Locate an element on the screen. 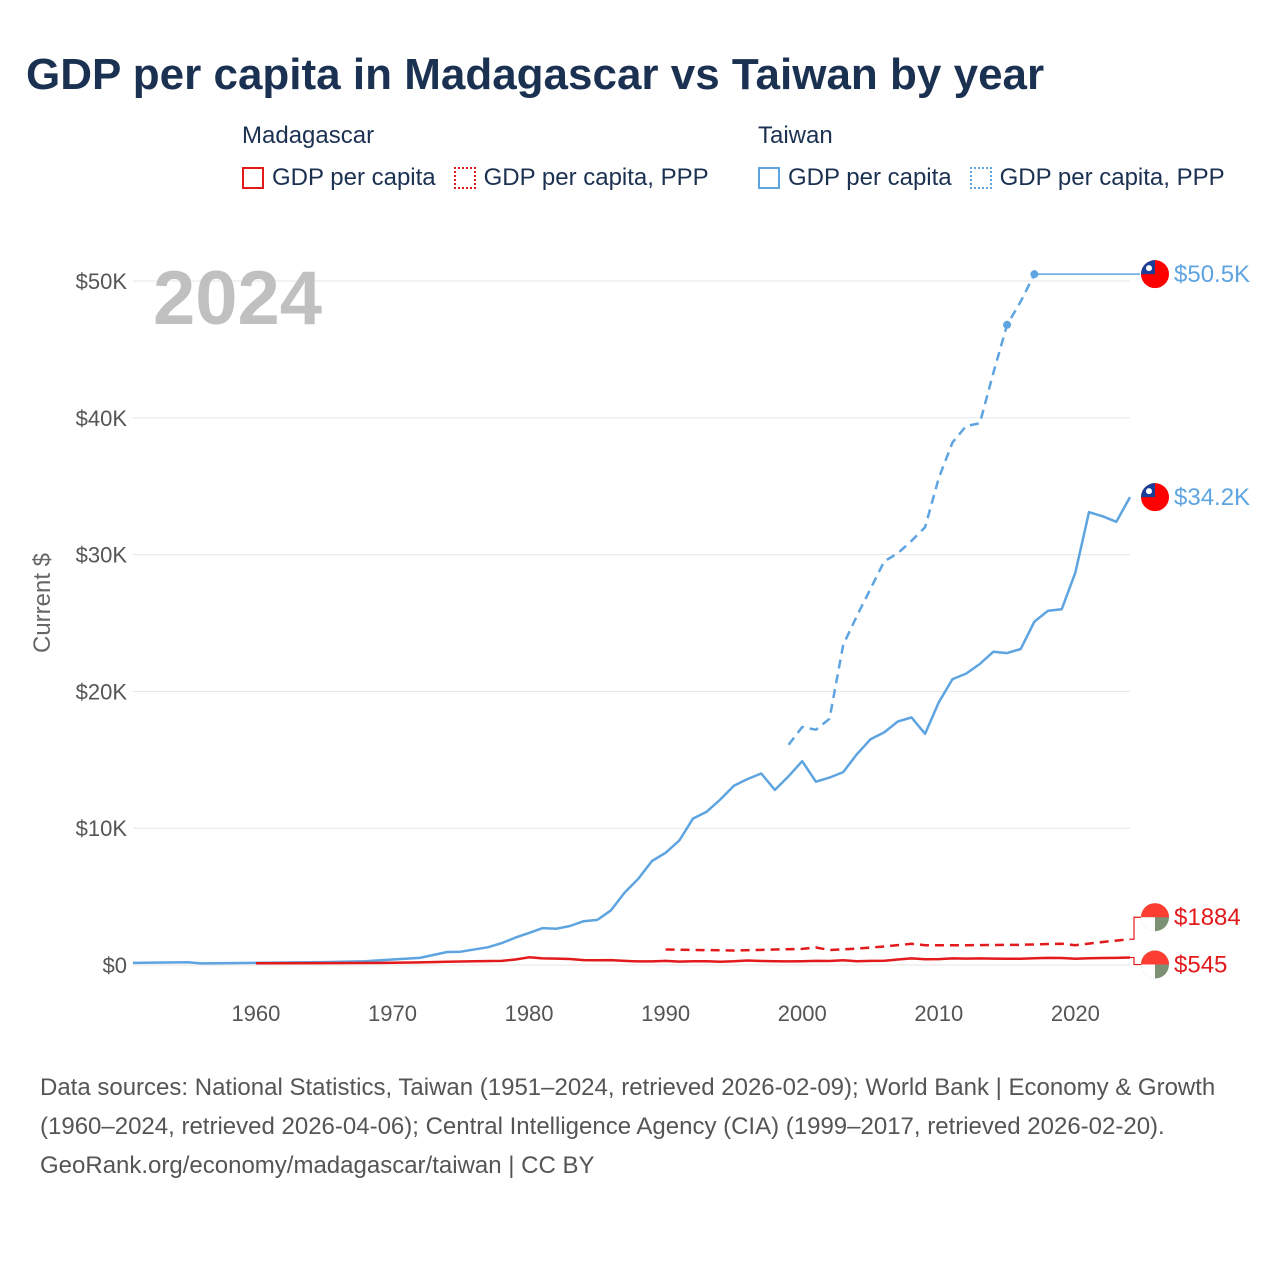  x-tick-label: 2020 is located at coordinates (1075, 1013).